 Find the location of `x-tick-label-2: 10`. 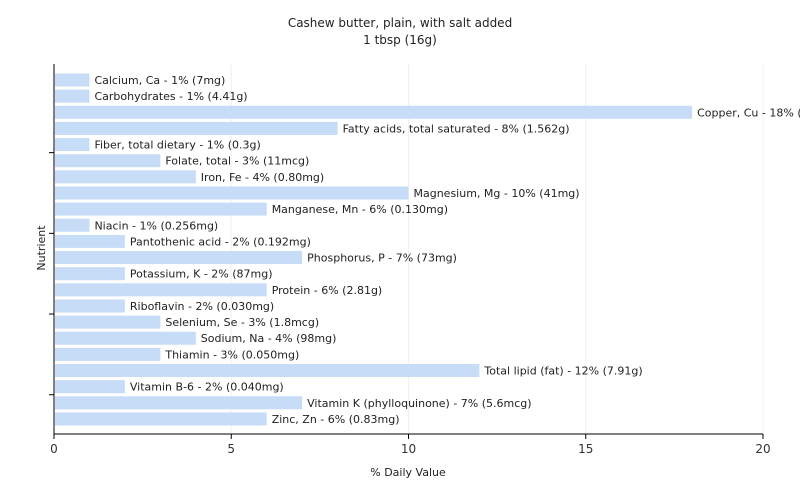

x-tick-label-2: 10 is located at coordinates (408, 449).